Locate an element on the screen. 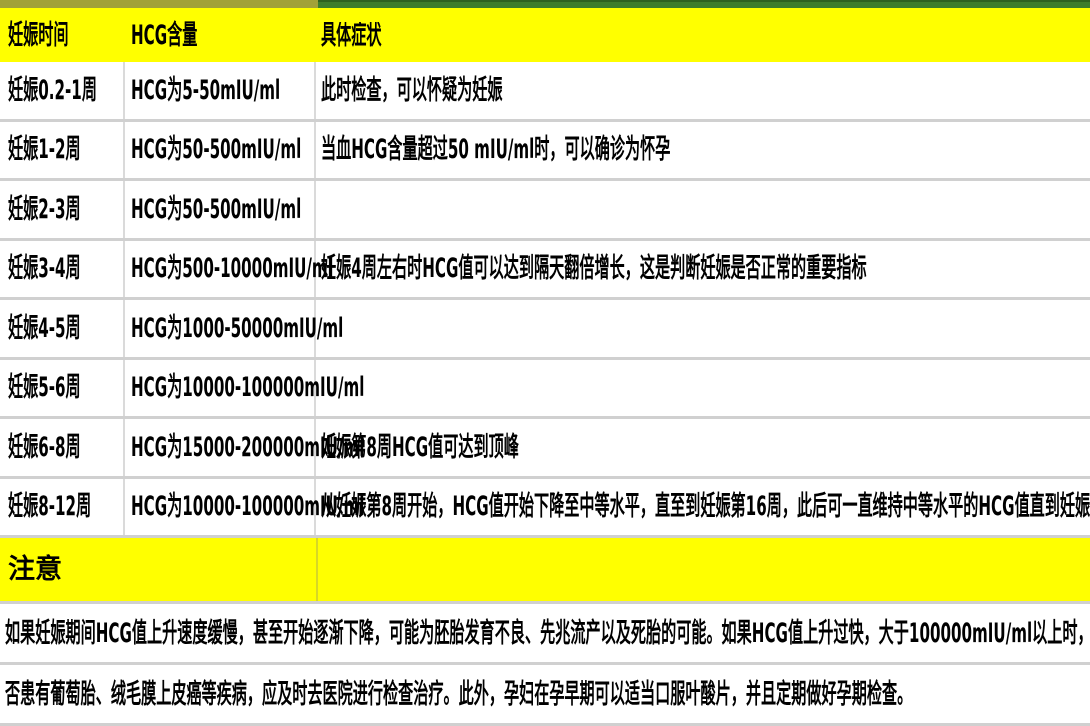 The image size is (1090, 726). header-hcg-label: HCG含量 is located at coordinates (164, 35).